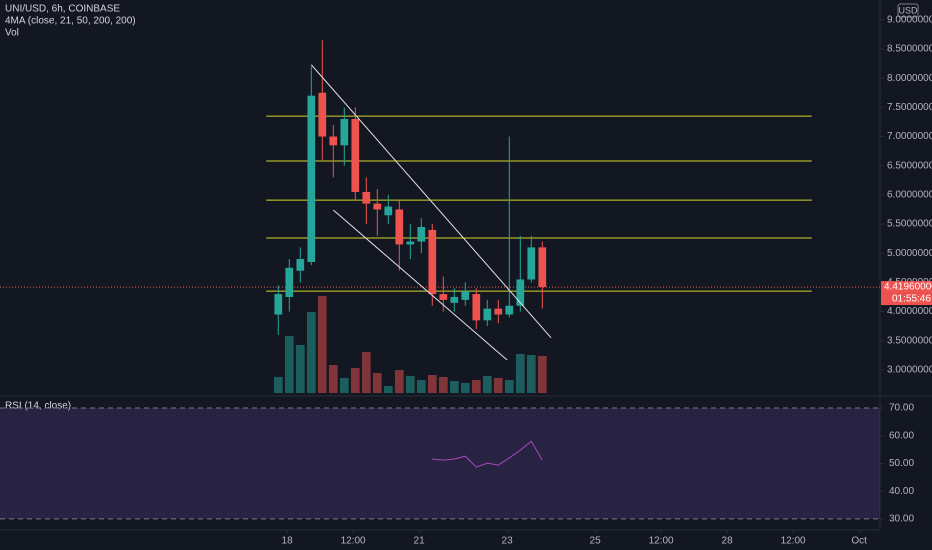 This screenshot has width=932, height=550. Describe the element at coordinates (909, 136) in the screenshot. I see `y-tick-label: 7.00000000` at that location.